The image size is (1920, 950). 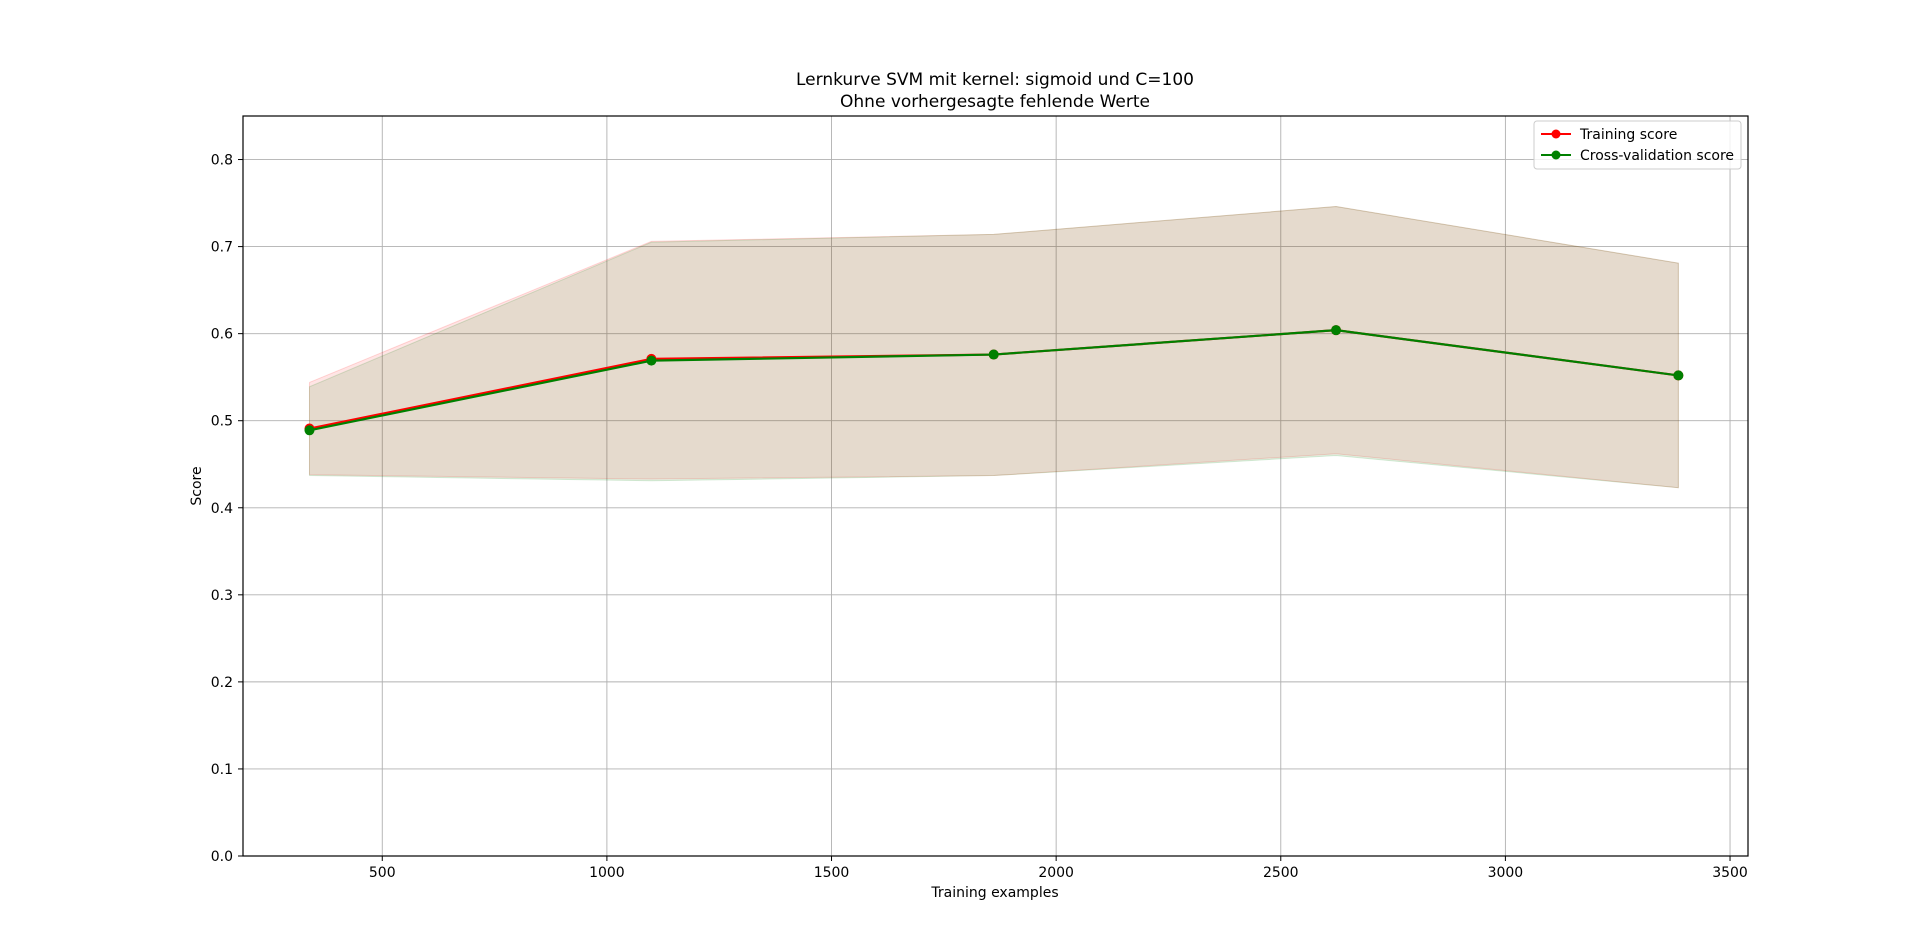 What do you see at coordinates (994, 893) in the screenshot?
I see `x-axis-label: Training examples` at bounding box center [994, 893].